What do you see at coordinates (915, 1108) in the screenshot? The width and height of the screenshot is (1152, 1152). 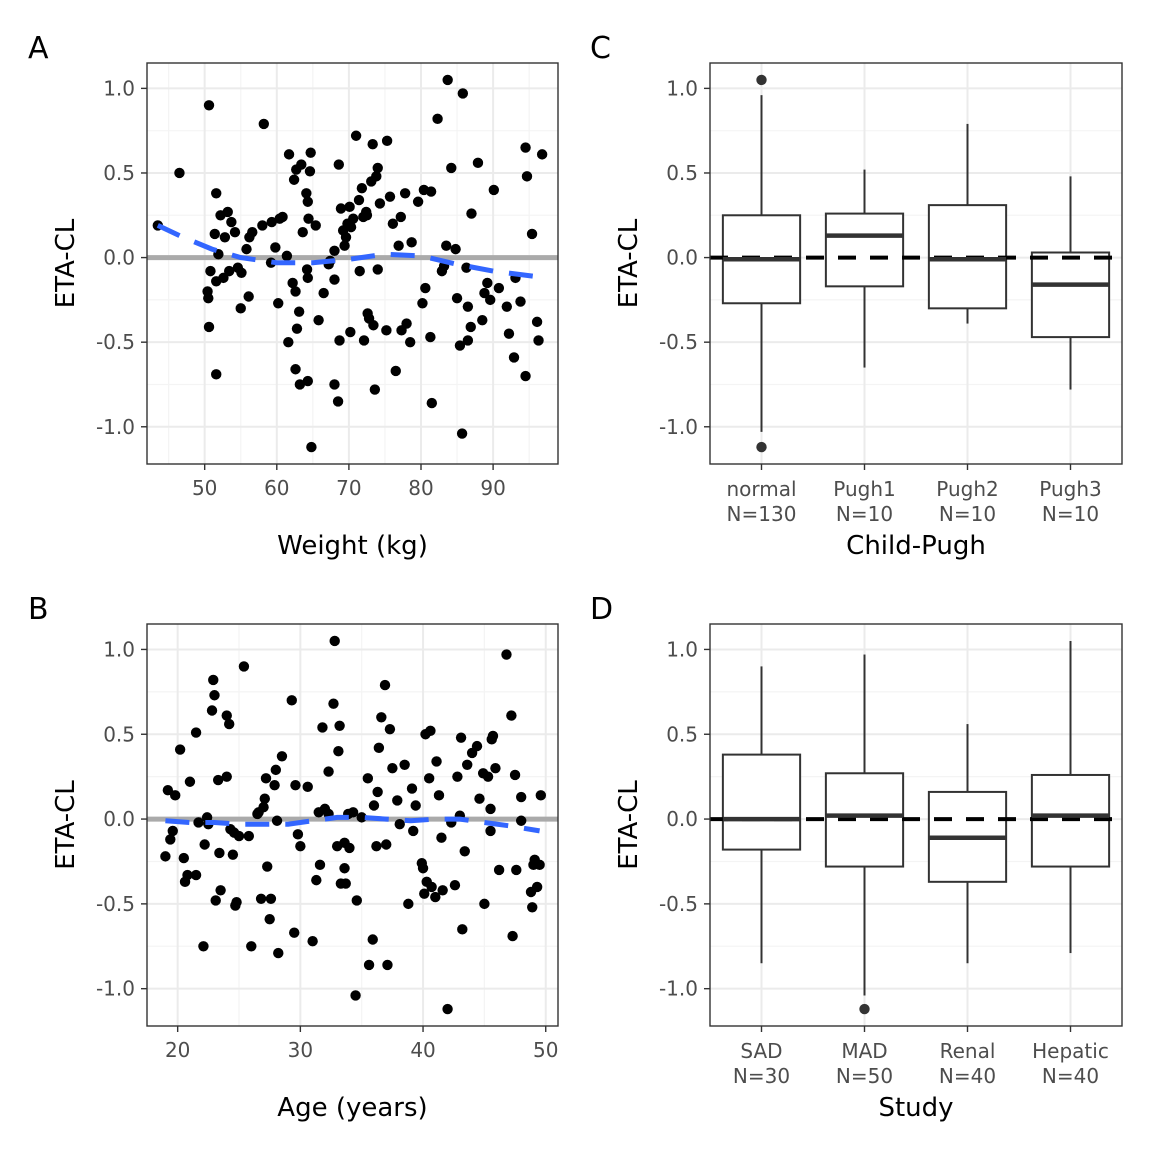 I see `x-axis-title: Study` at bounding box center [915, 1108].